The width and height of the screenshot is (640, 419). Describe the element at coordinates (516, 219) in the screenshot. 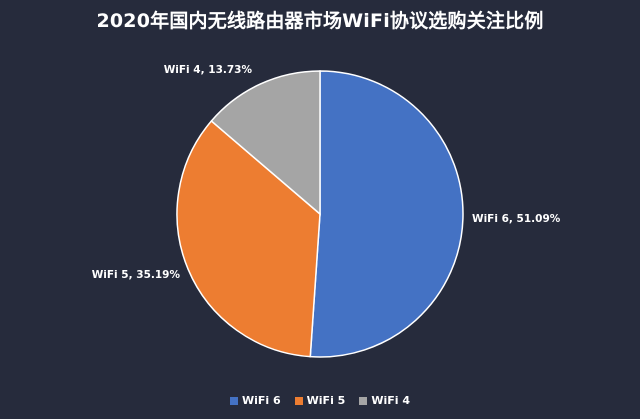

I see `slice-label-wifi6: WiFi 6, 51.09%` at that location.